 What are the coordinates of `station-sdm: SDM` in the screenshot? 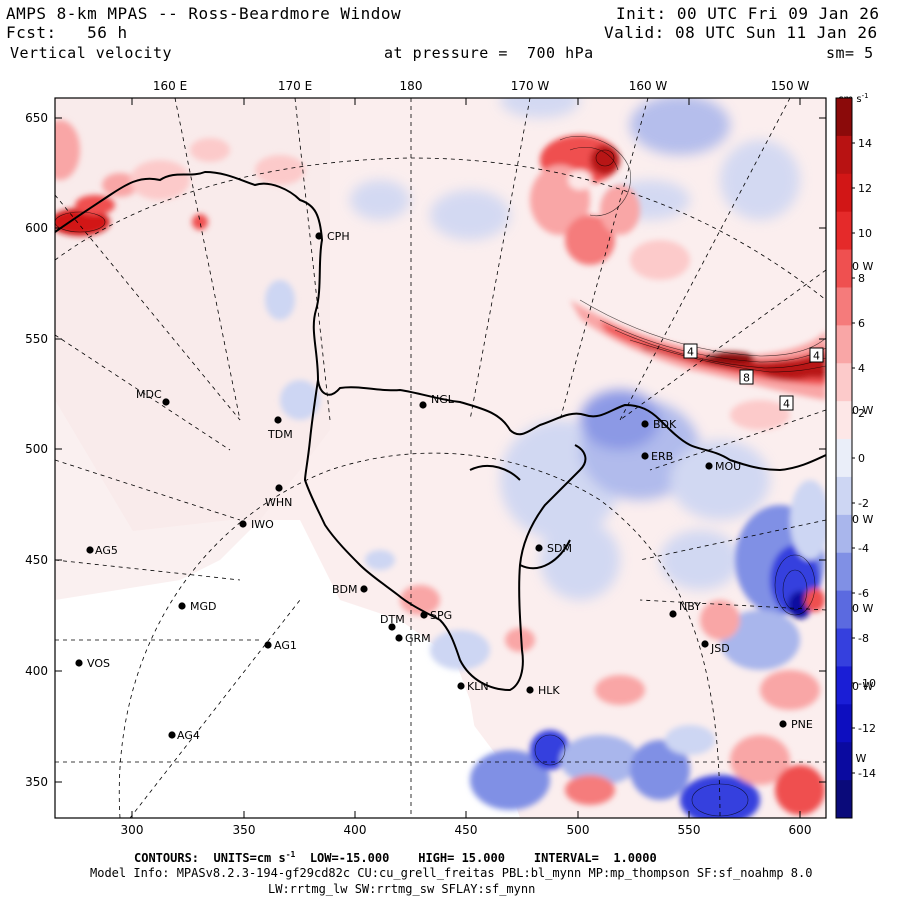 It's located at (553, 548).